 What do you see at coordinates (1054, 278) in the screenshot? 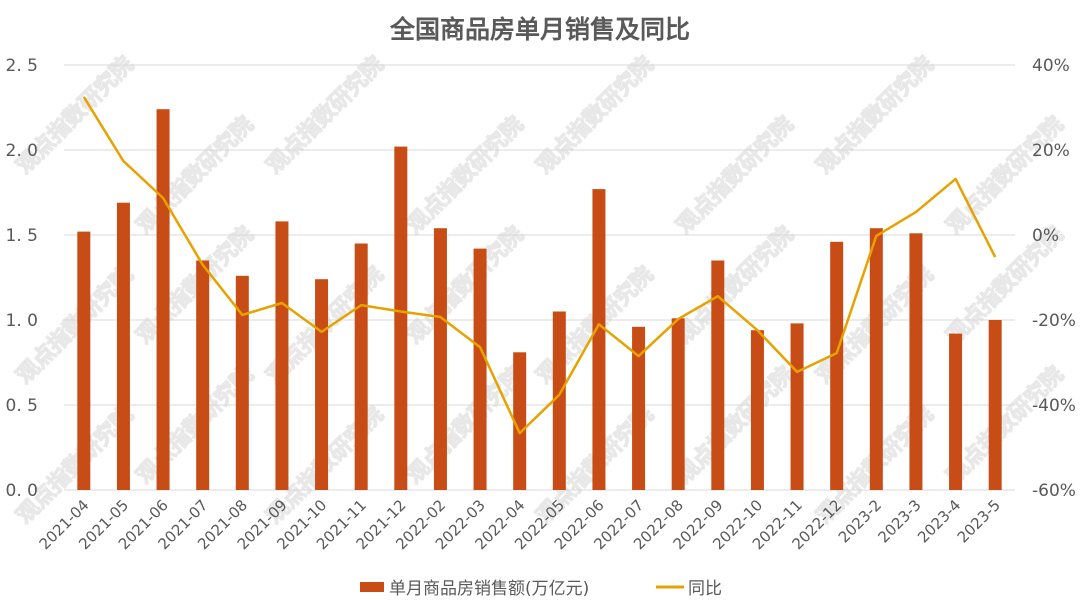
I see `right-y-axis-ticks: -60% -40% -20% 0% 20% 40%` at bounding box center [1054, 278].